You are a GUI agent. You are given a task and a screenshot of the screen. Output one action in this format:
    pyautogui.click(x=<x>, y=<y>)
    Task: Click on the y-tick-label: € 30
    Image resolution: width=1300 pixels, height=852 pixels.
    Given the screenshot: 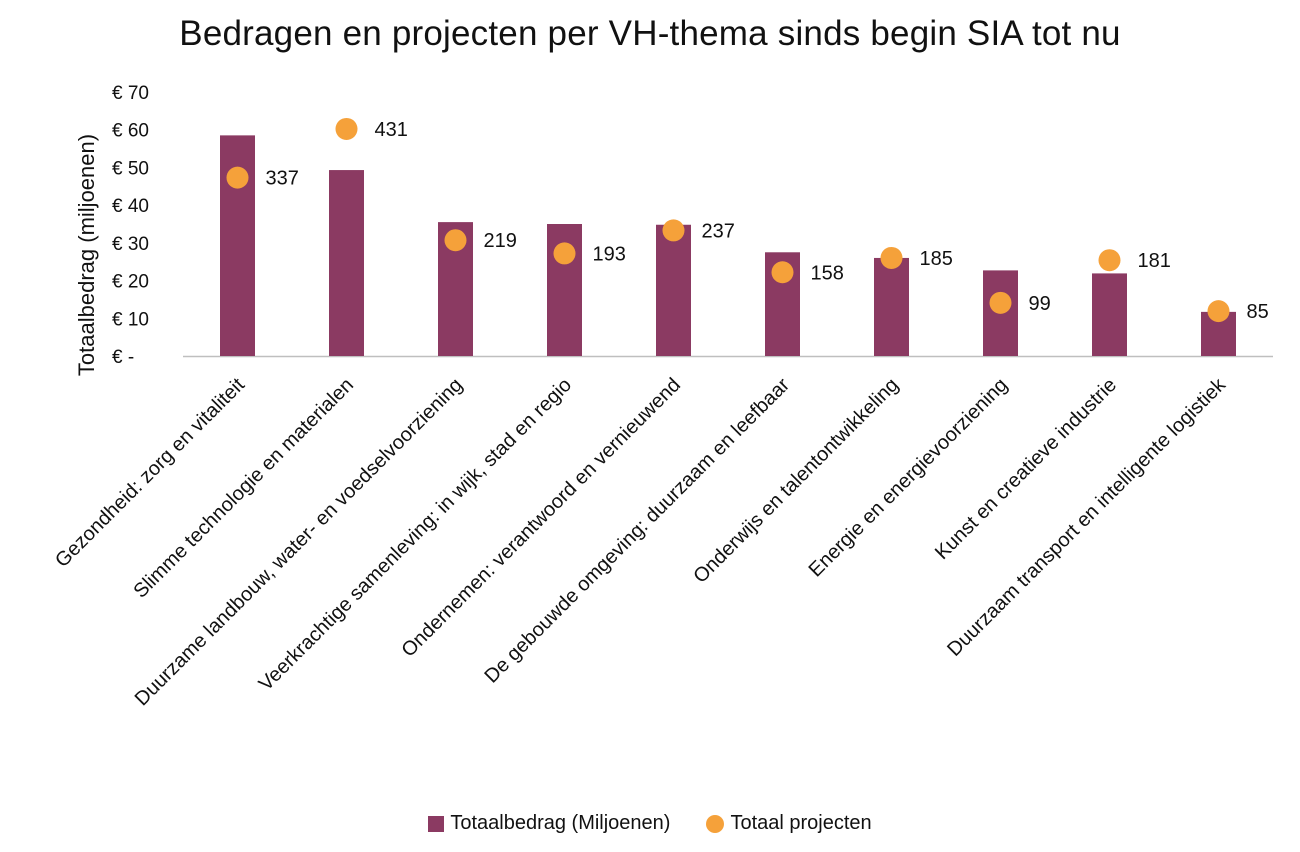 What is the action you would take?
    pyautogui.click(x=130, y=244)
    